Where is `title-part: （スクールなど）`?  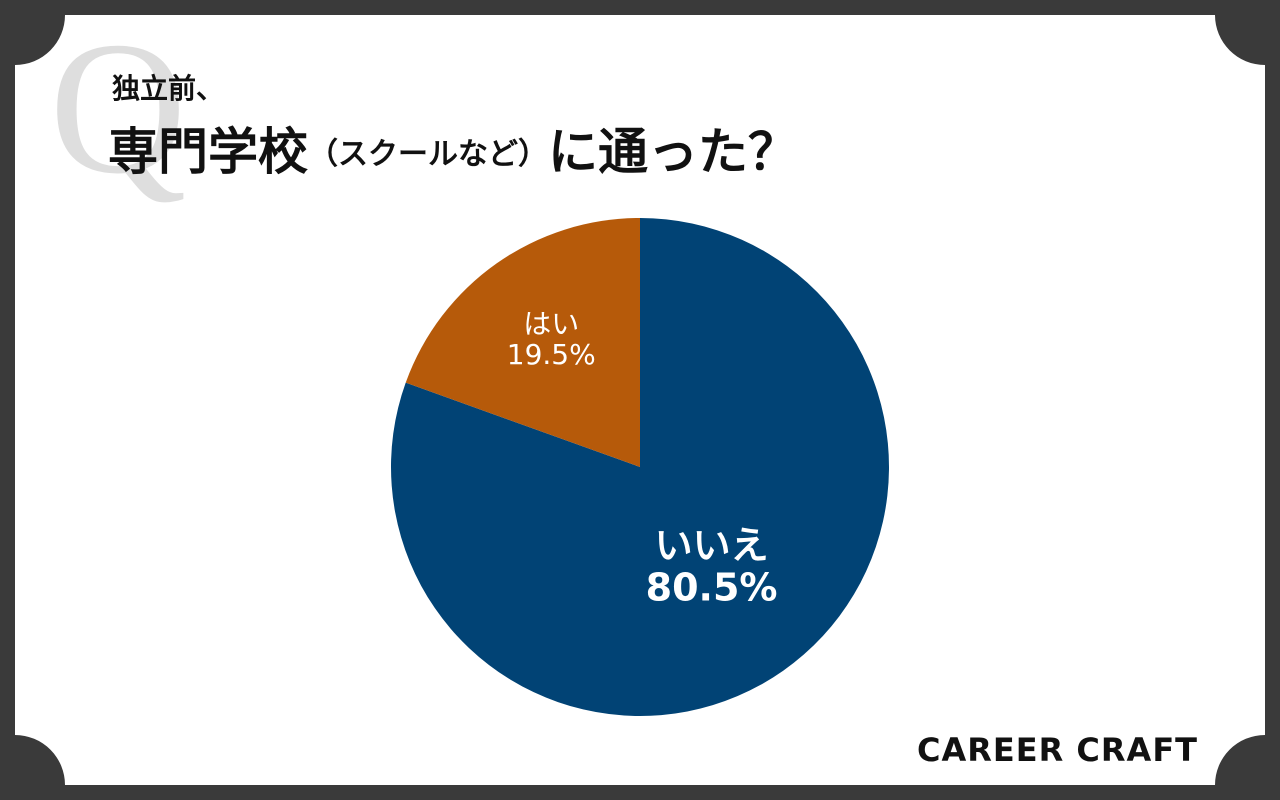
title-part: （スクールなど） is located at coordinates (428, 154).